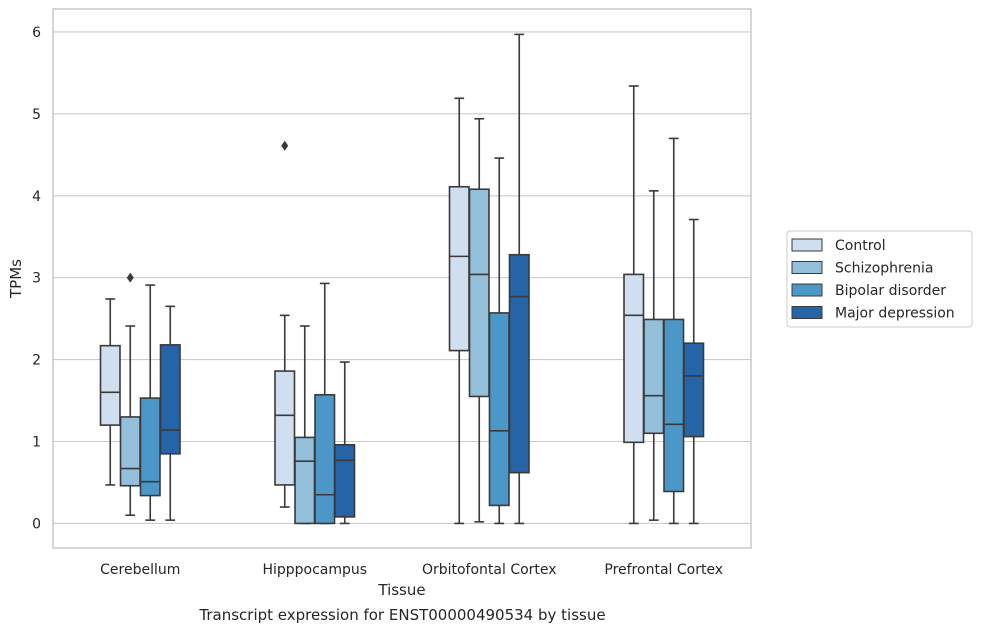 The height and width of the screenshot is (634, 983). Describe the element at coordinates (401, 590) in the screenshot. I see `x-axis-label: Tissue` at that location.